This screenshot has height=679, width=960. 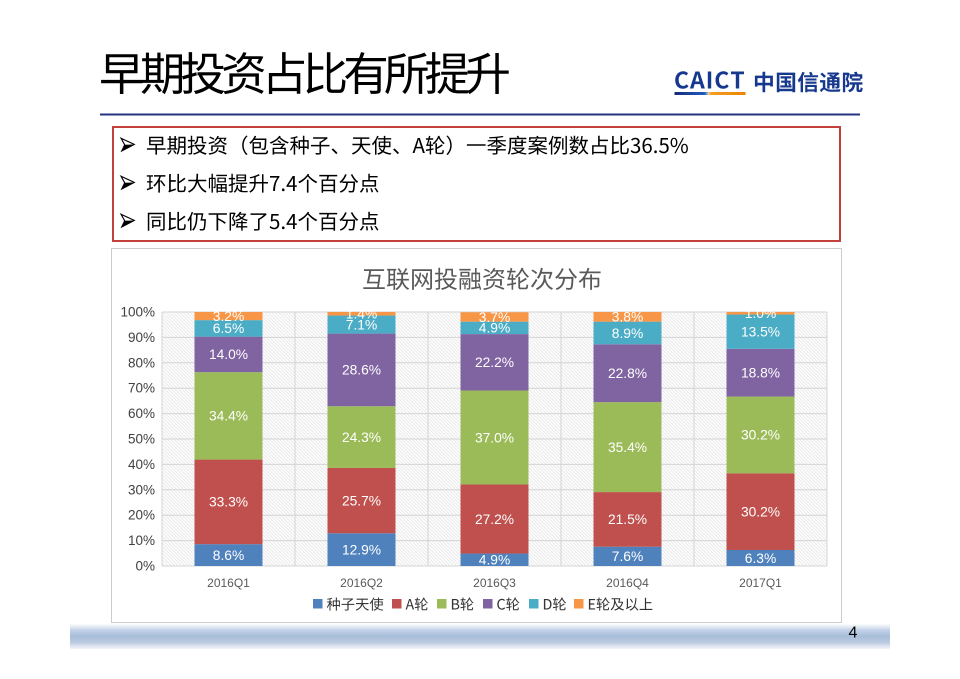 What do you see at coordinates (494, 519) in the screenshot?
I see `svg-text: 27.2%` at bounding box center [494, 519].